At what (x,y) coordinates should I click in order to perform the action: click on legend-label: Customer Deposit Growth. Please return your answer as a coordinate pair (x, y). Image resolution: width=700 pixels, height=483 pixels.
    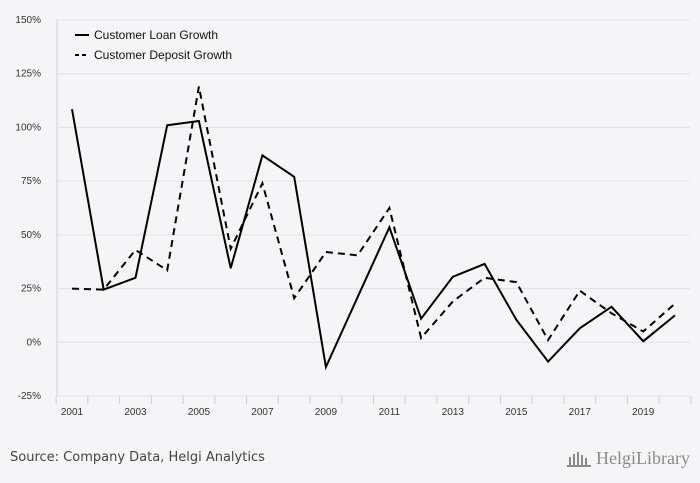
    Looking at the image, I should click on (163, 55).